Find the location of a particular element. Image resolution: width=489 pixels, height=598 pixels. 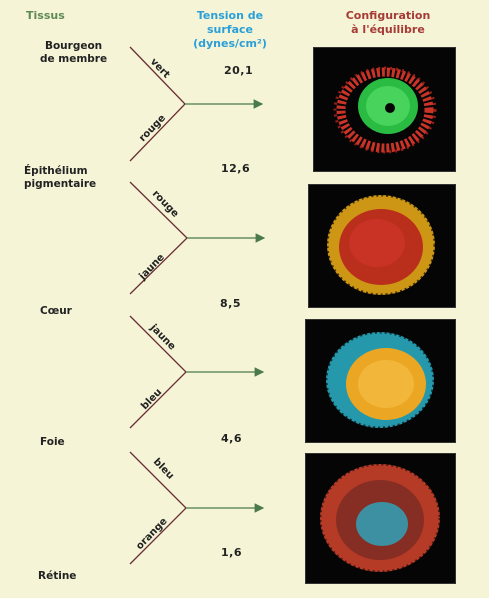

pairing-1: vert rouge is located at coordinates (196, 104).